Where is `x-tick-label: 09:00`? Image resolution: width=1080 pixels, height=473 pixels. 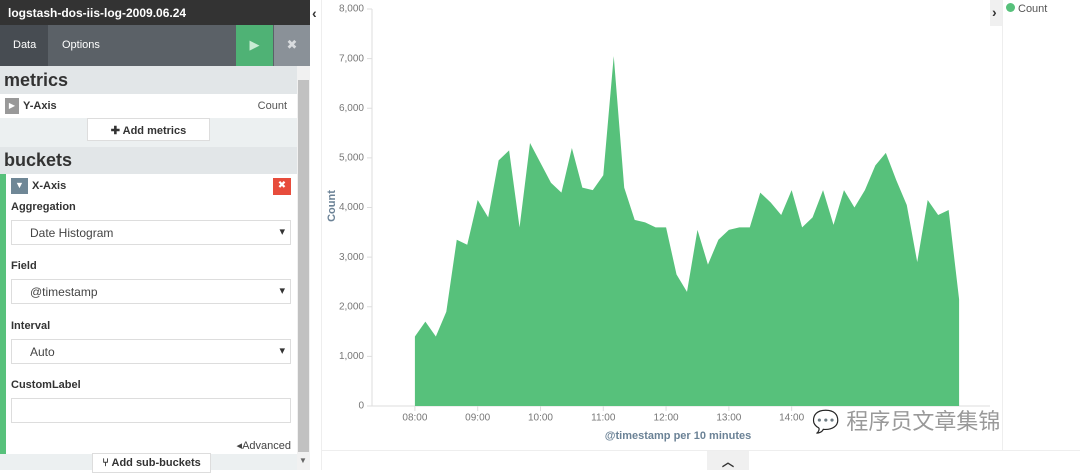
x-tick-label: 09:00 is located at coordinates (477, 418).